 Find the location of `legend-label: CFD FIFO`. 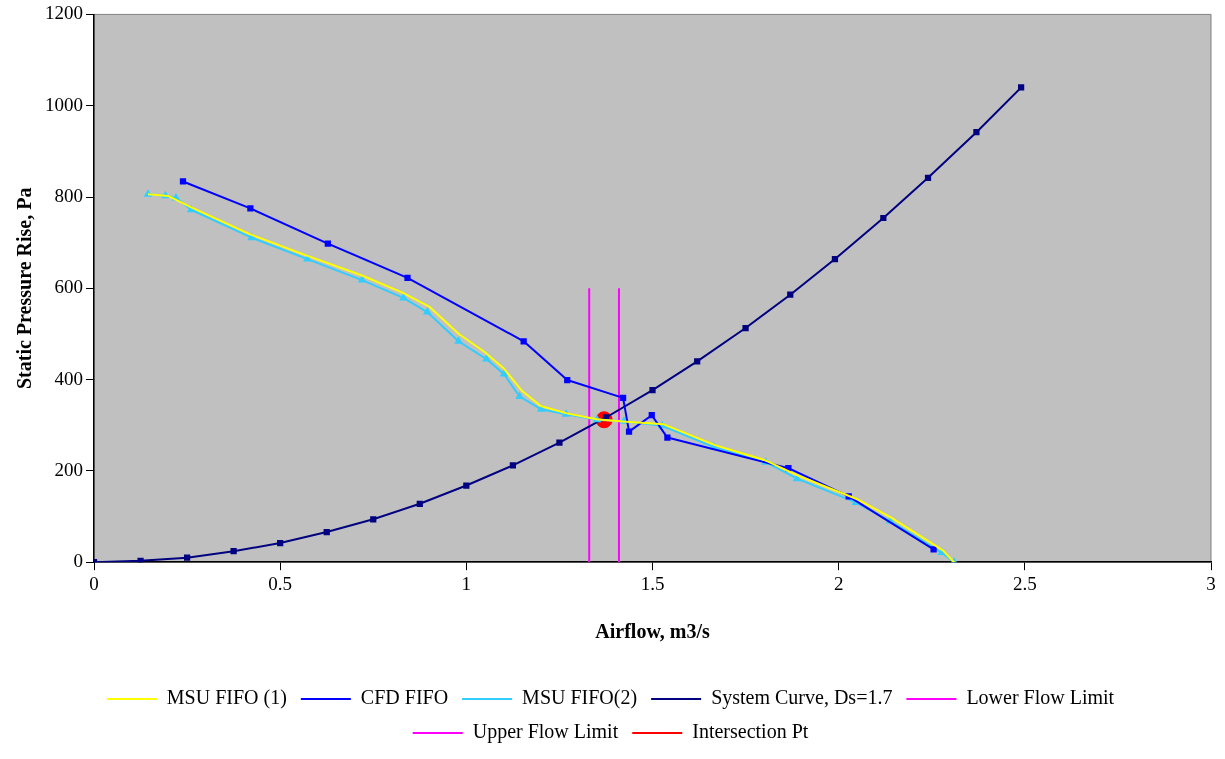

legend-label: CFD FIFO is located at coordinates (404, 697).